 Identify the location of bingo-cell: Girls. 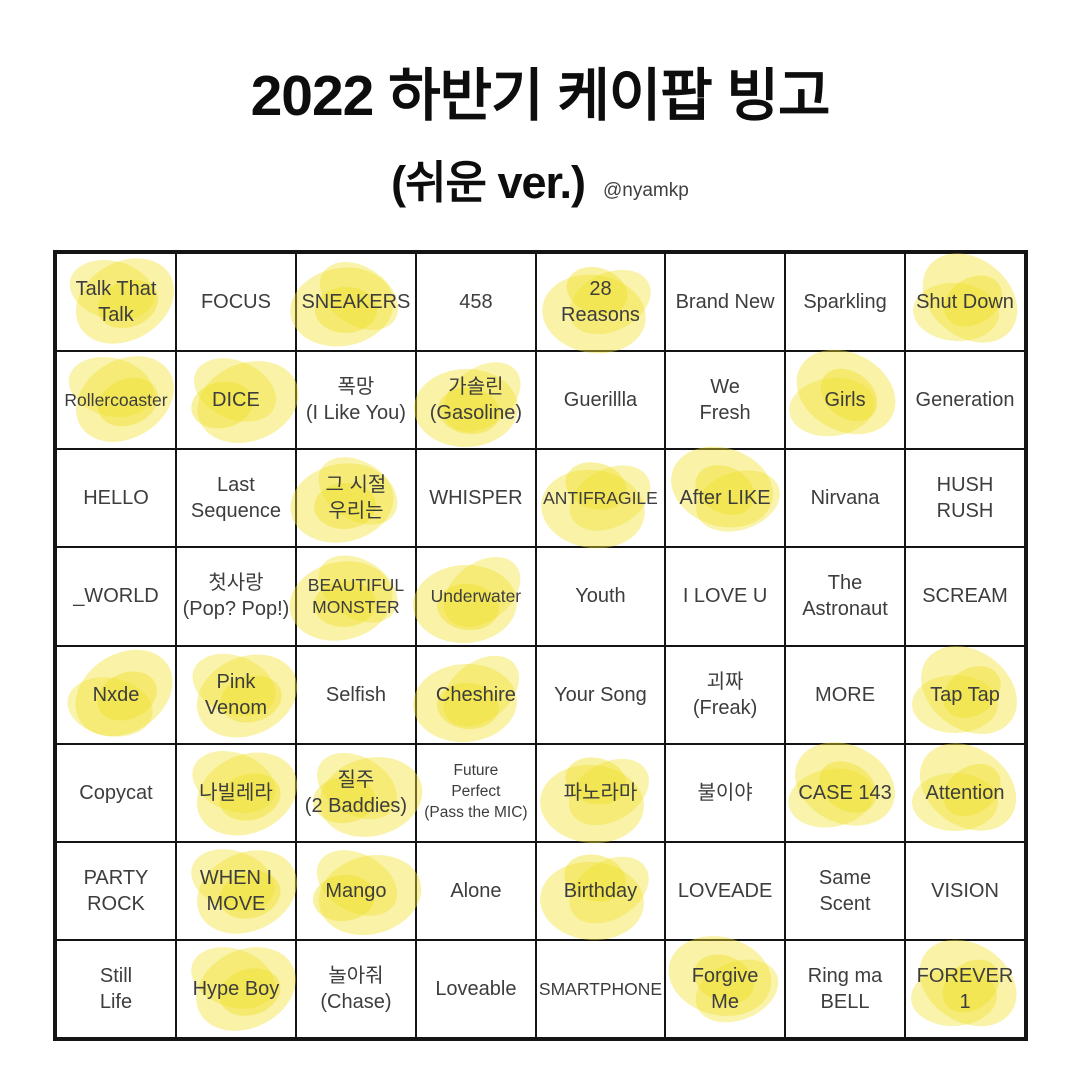
(846, 392).